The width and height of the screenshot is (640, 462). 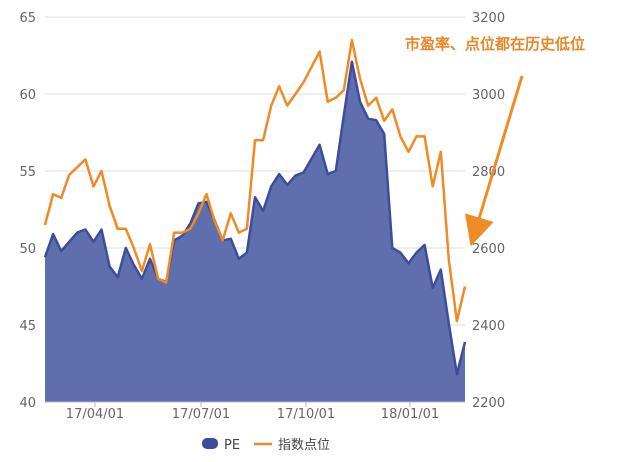 What do you see at coordinates (27, 403) in the screenshot?
I see `y-left-tick-label: 40` at bounding box center [27, 403].